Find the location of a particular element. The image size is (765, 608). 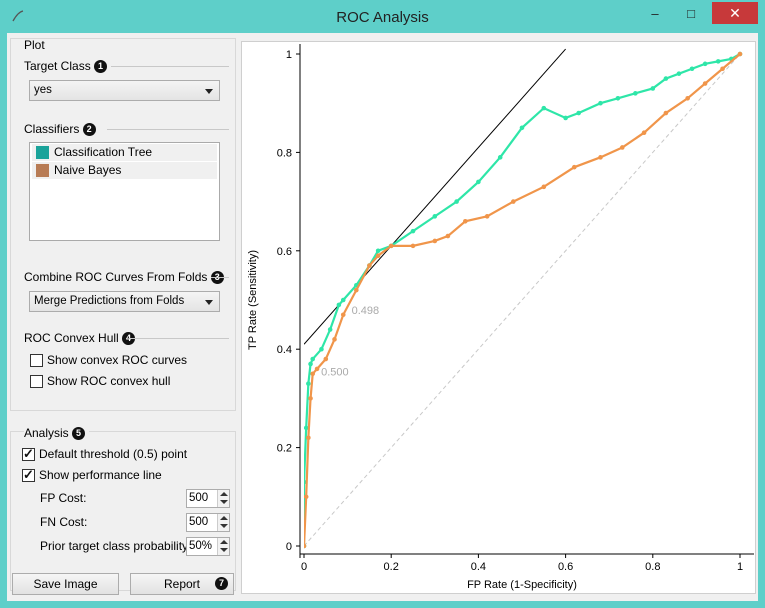

save-image-label: Save Image is located at coordinates (65, 584).